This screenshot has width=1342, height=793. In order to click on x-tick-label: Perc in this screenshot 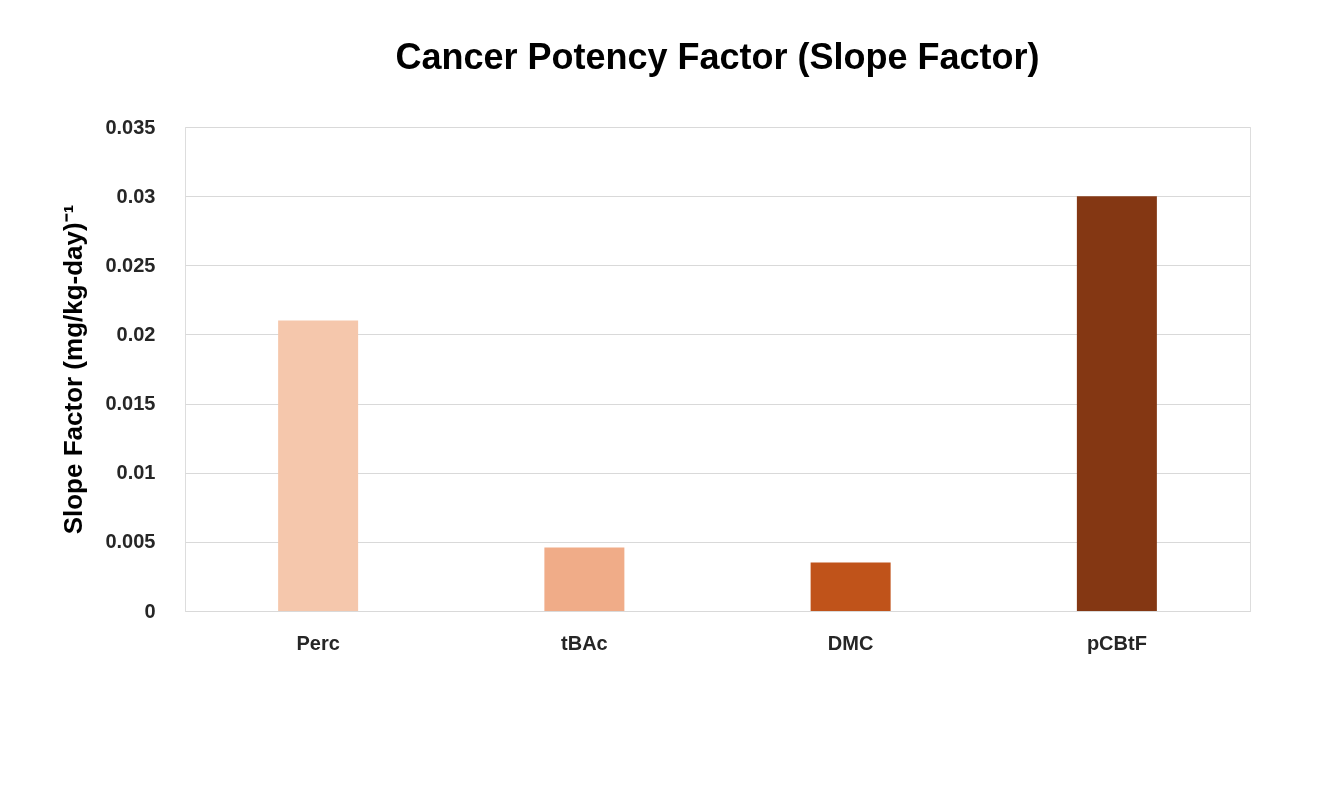, I will do `click(318, 642)`.